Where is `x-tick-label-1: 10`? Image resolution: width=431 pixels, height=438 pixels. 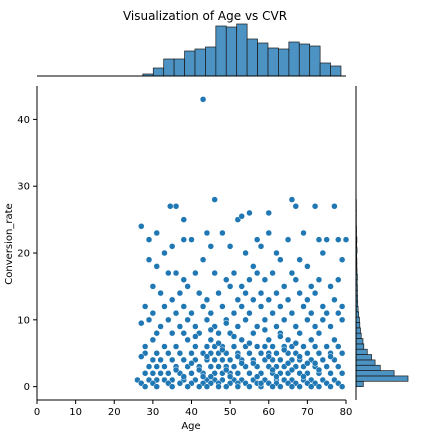
x-tick-label-1: 10 is located at coordinates (75, 412).